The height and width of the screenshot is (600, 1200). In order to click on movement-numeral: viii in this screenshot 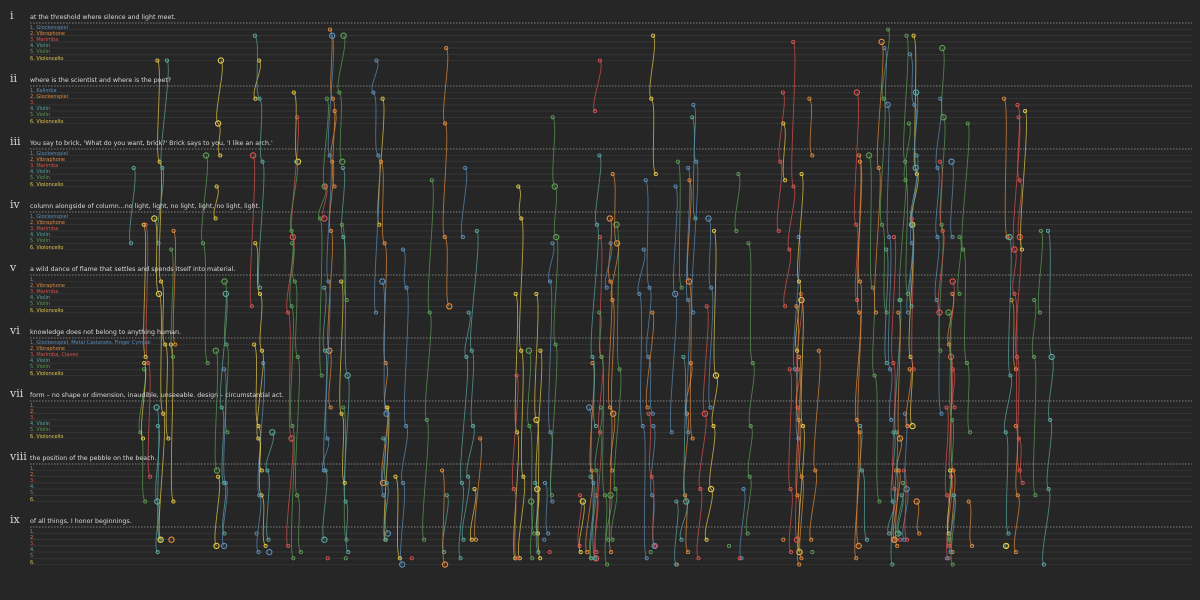, I will do `click(18, 456)`.